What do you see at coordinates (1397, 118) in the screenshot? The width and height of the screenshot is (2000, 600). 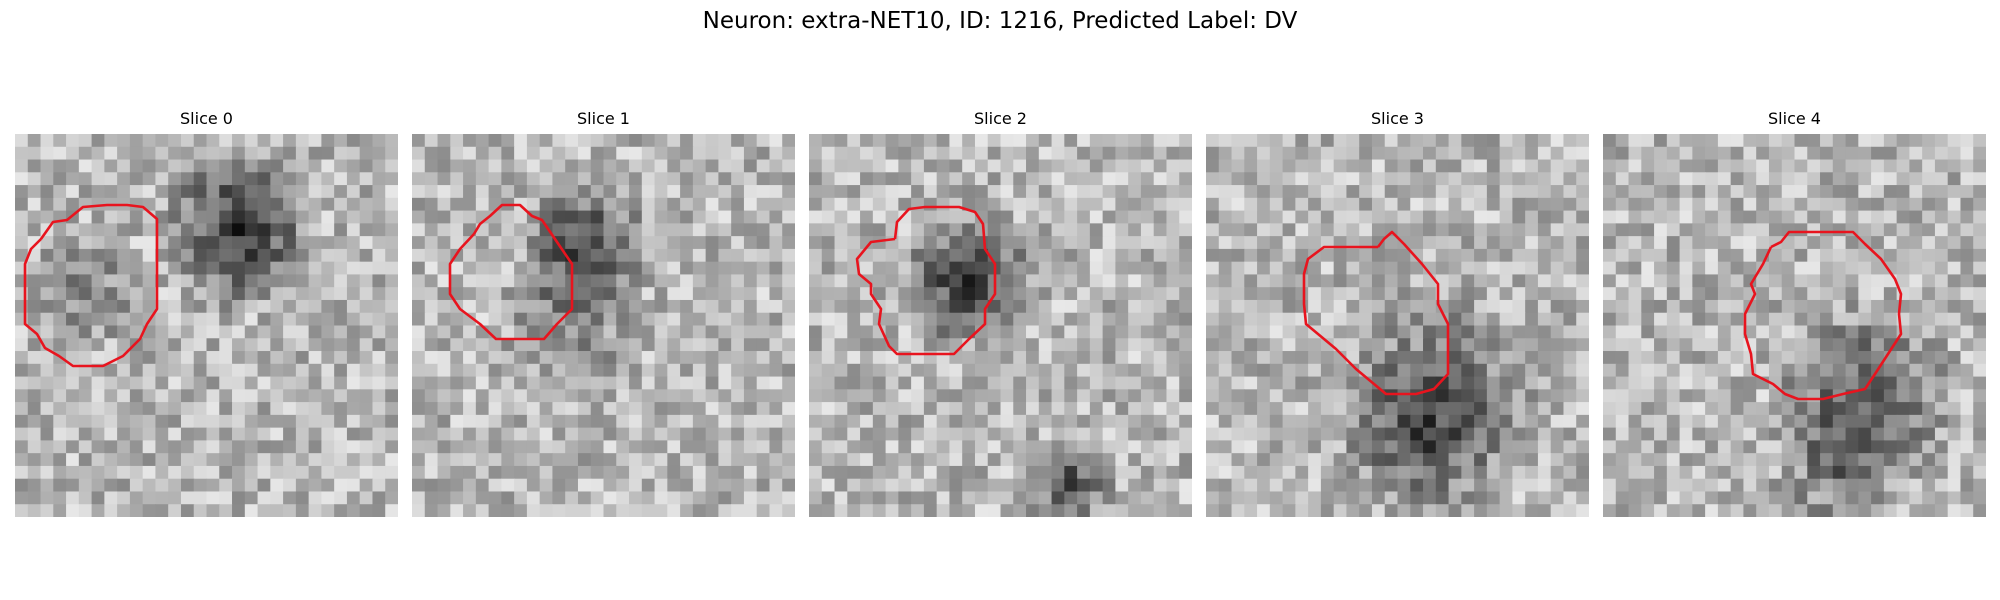 I see `slice-title: Slice 3` at bounding box center [1397, 118].